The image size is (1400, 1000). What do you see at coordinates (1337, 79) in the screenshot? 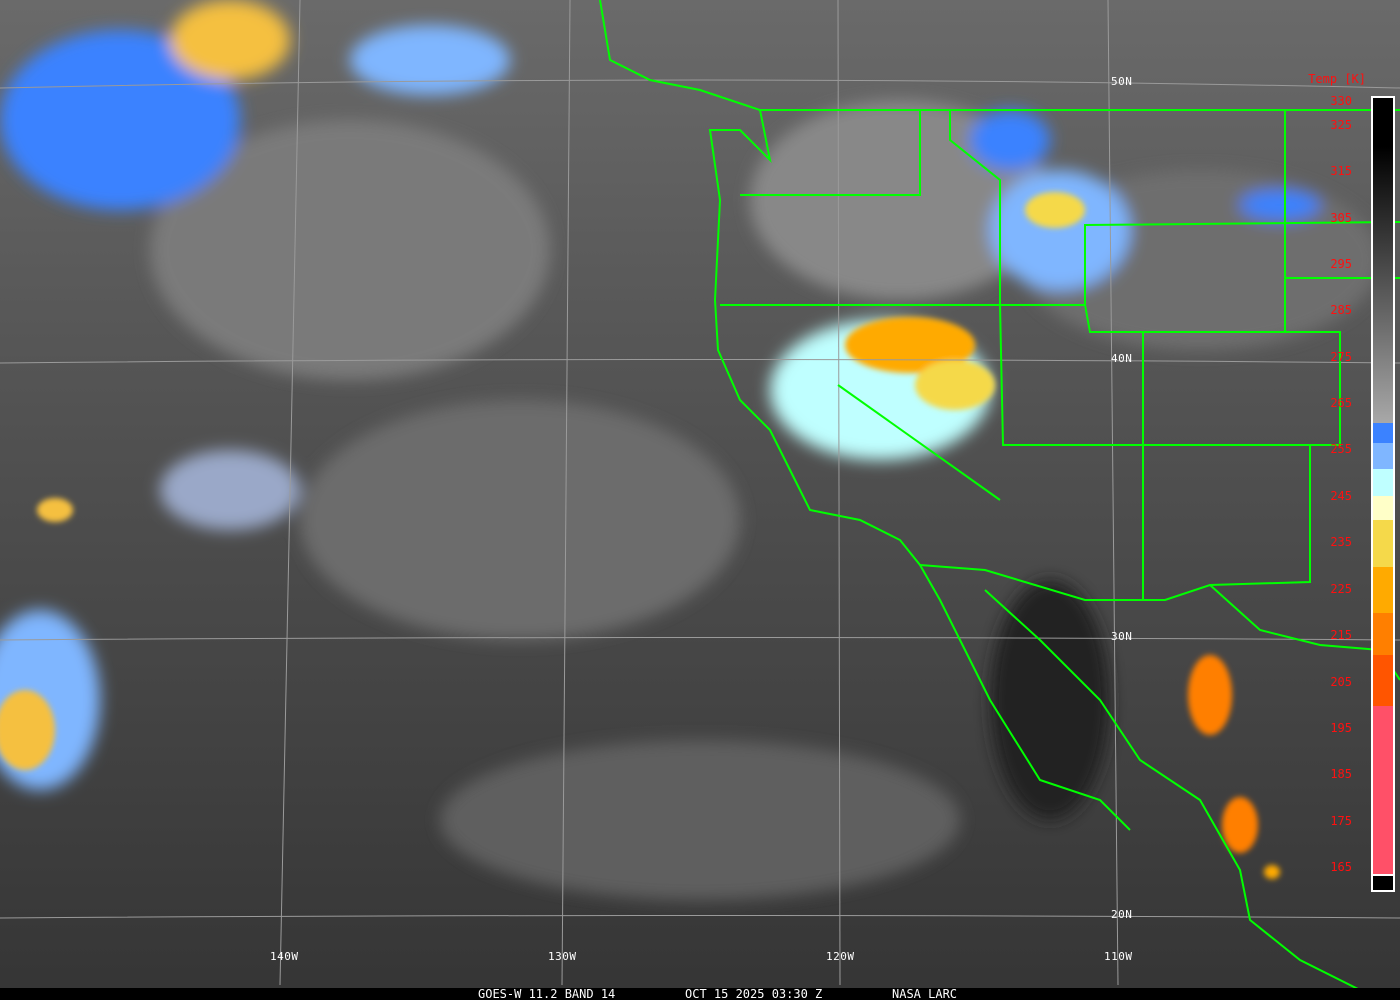
I see `colorbar-title: Temp [K]` at bounding box center [1337, 79].